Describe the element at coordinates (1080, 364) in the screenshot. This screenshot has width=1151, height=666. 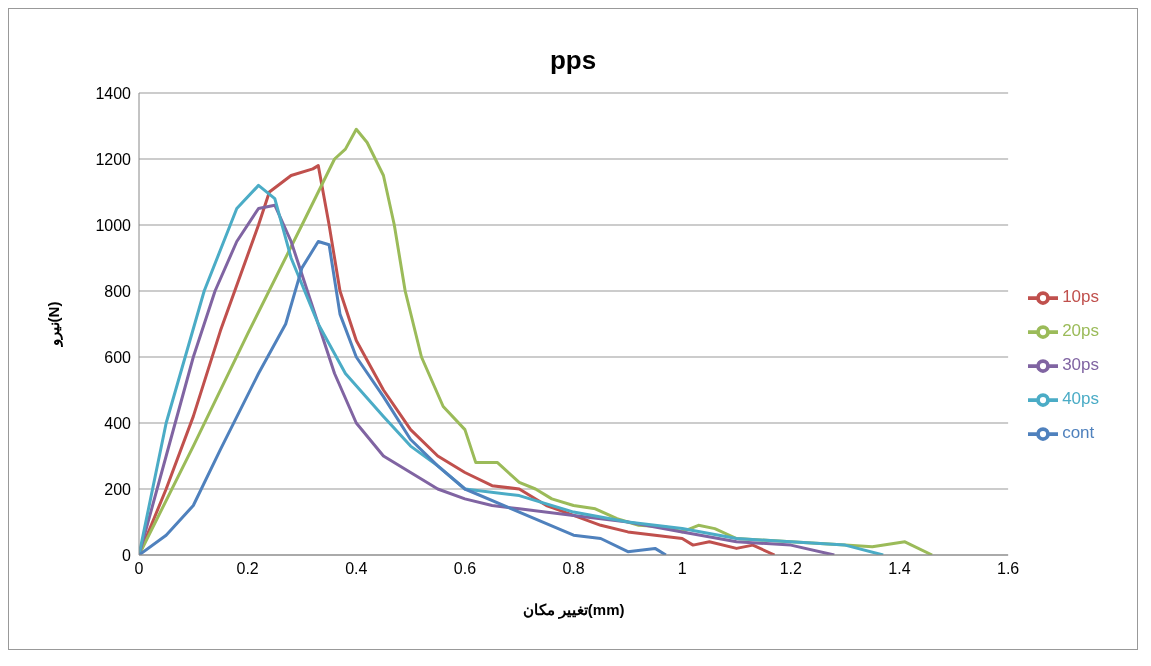
I see `legend-label: 30ps` at that location.